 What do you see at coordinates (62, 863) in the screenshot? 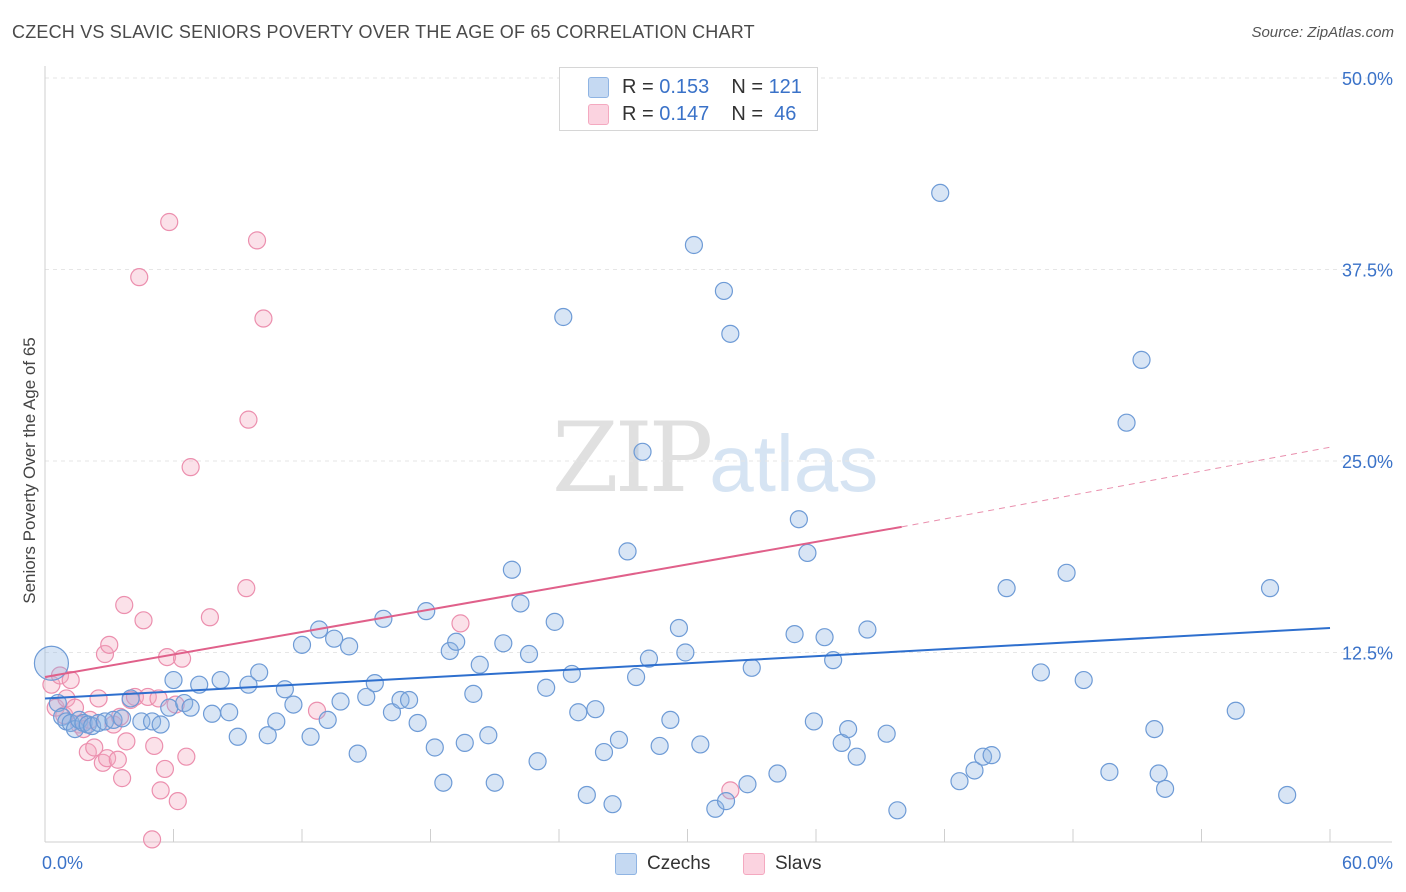
I see `x-tick-label: 0.0%` at bounding box center [62, 863].